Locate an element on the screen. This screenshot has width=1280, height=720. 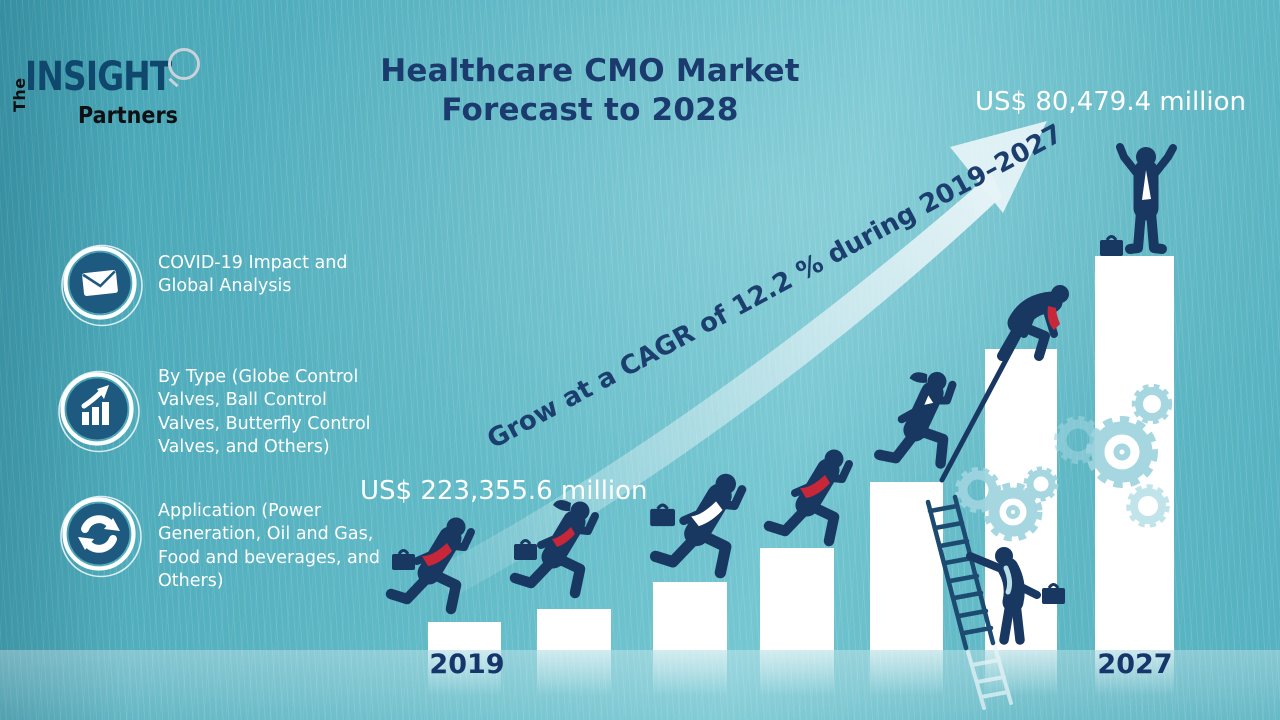
bar-2019 is located at coordinates (464, 636).